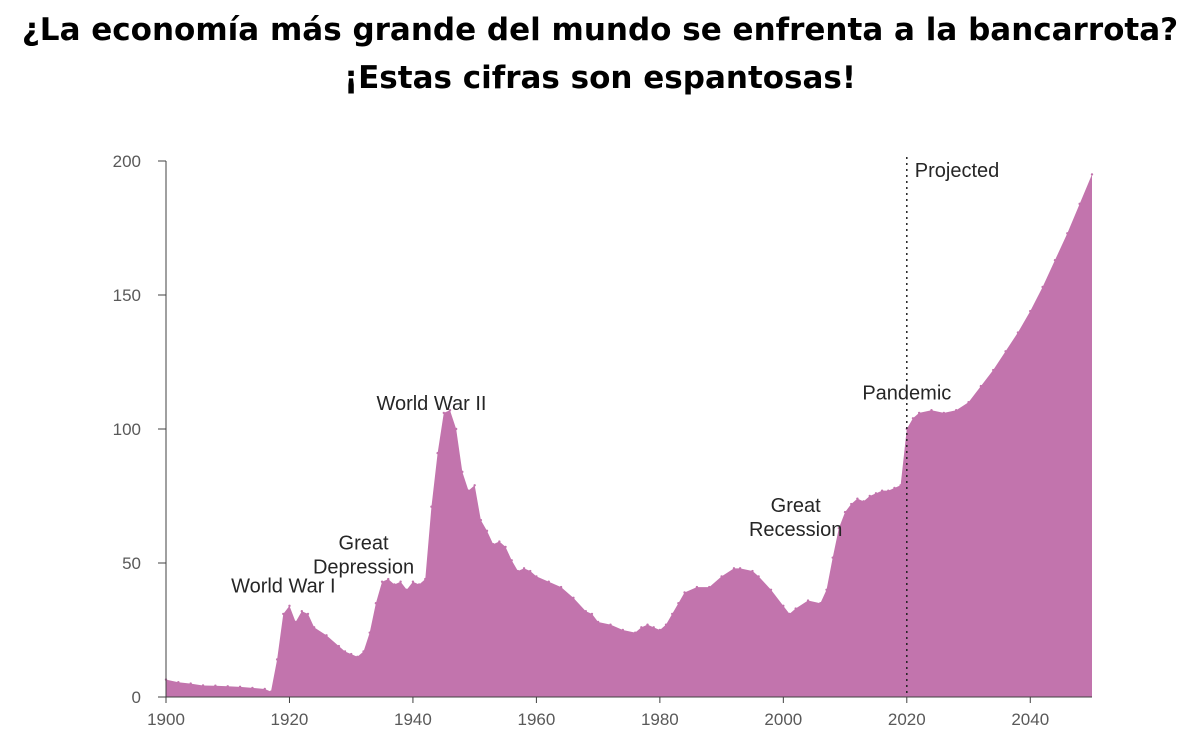 The image size is (1200, 747). What do you see at coordinates (363, 568) in the screenshot?
I see `event-annotation: Depression` at bounding box center [363, 568].